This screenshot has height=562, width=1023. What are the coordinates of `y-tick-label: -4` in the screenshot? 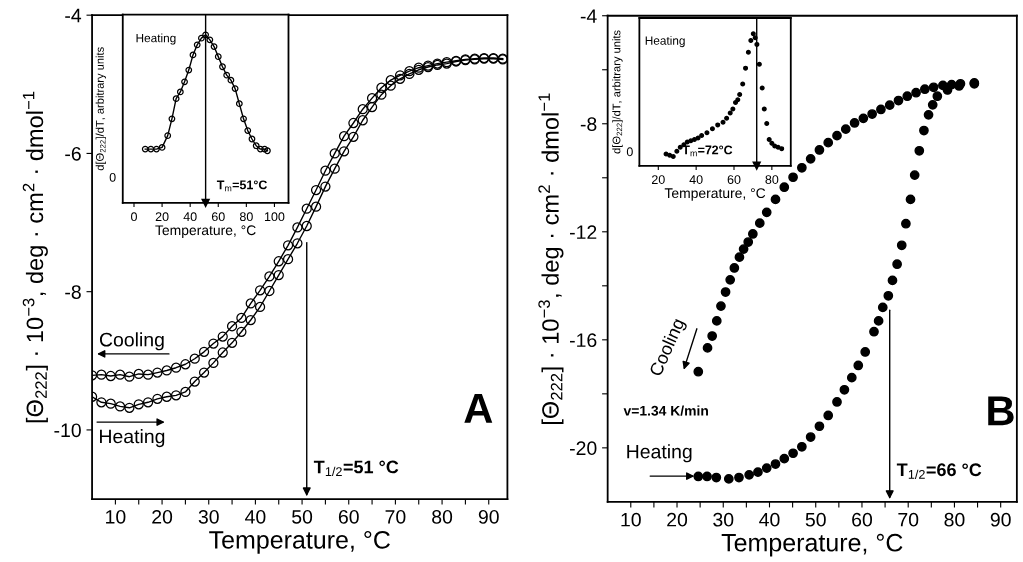 It's located at (588, 16).